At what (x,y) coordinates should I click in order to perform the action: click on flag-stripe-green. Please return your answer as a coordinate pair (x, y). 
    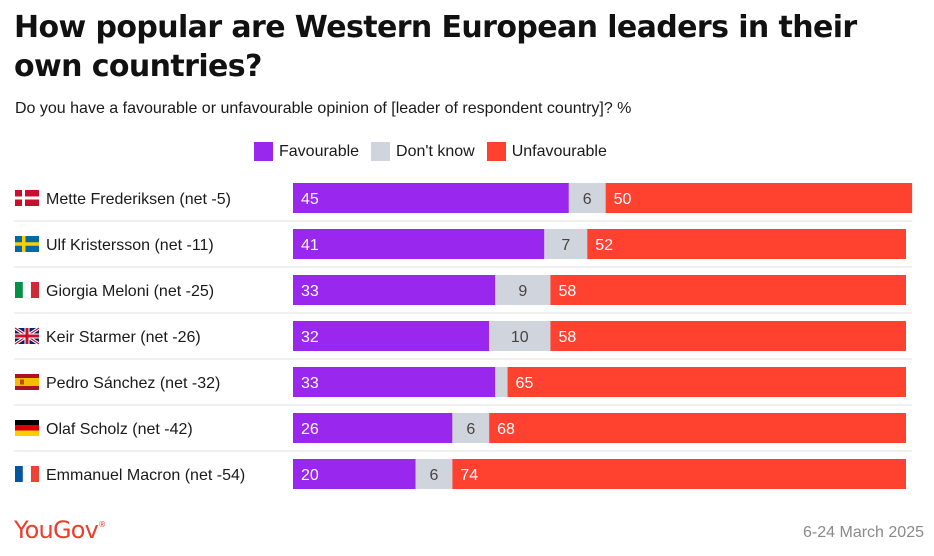
    Looking at the image, I should click on (19, 290).